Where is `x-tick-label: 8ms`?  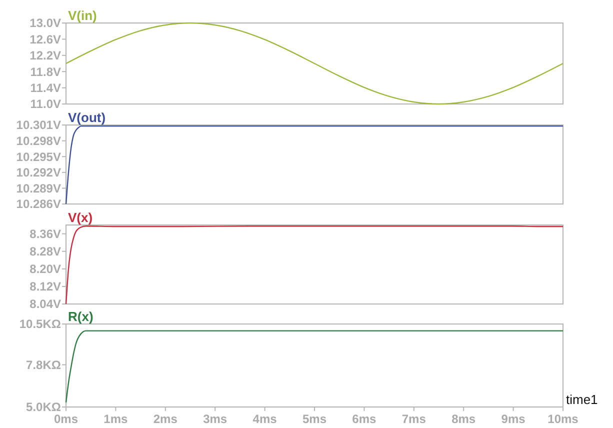 x-tick-label: 8ms is located at coordinates (464, 419).